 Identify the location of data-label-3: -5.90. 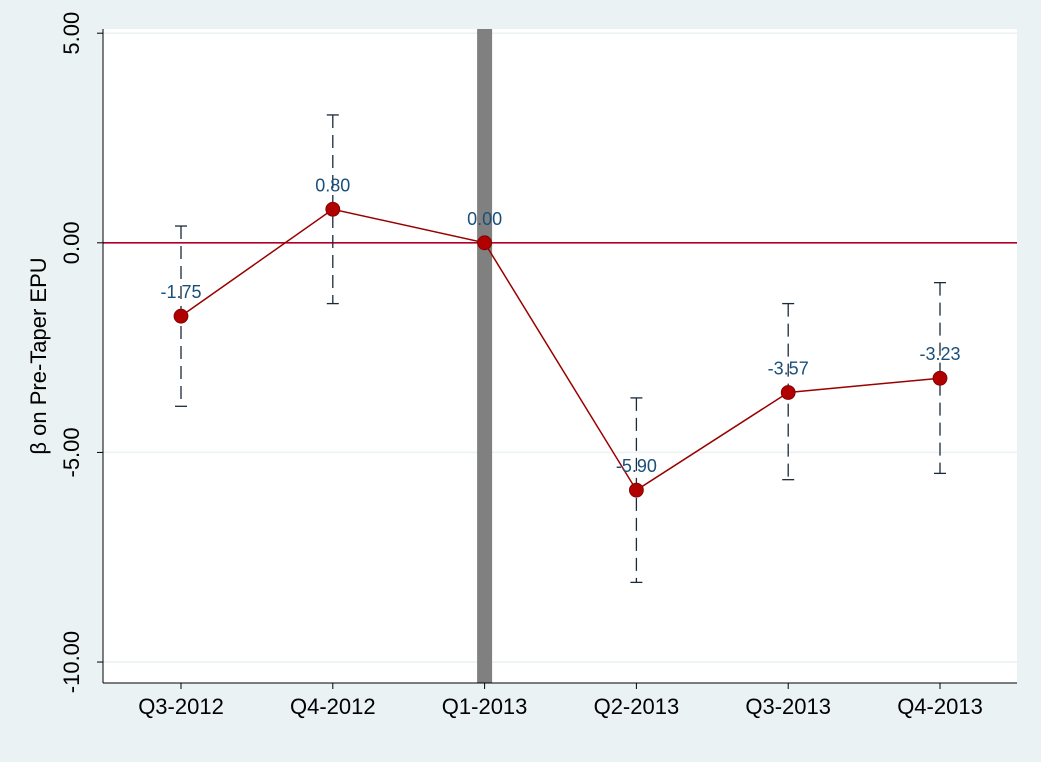
(636, 466).